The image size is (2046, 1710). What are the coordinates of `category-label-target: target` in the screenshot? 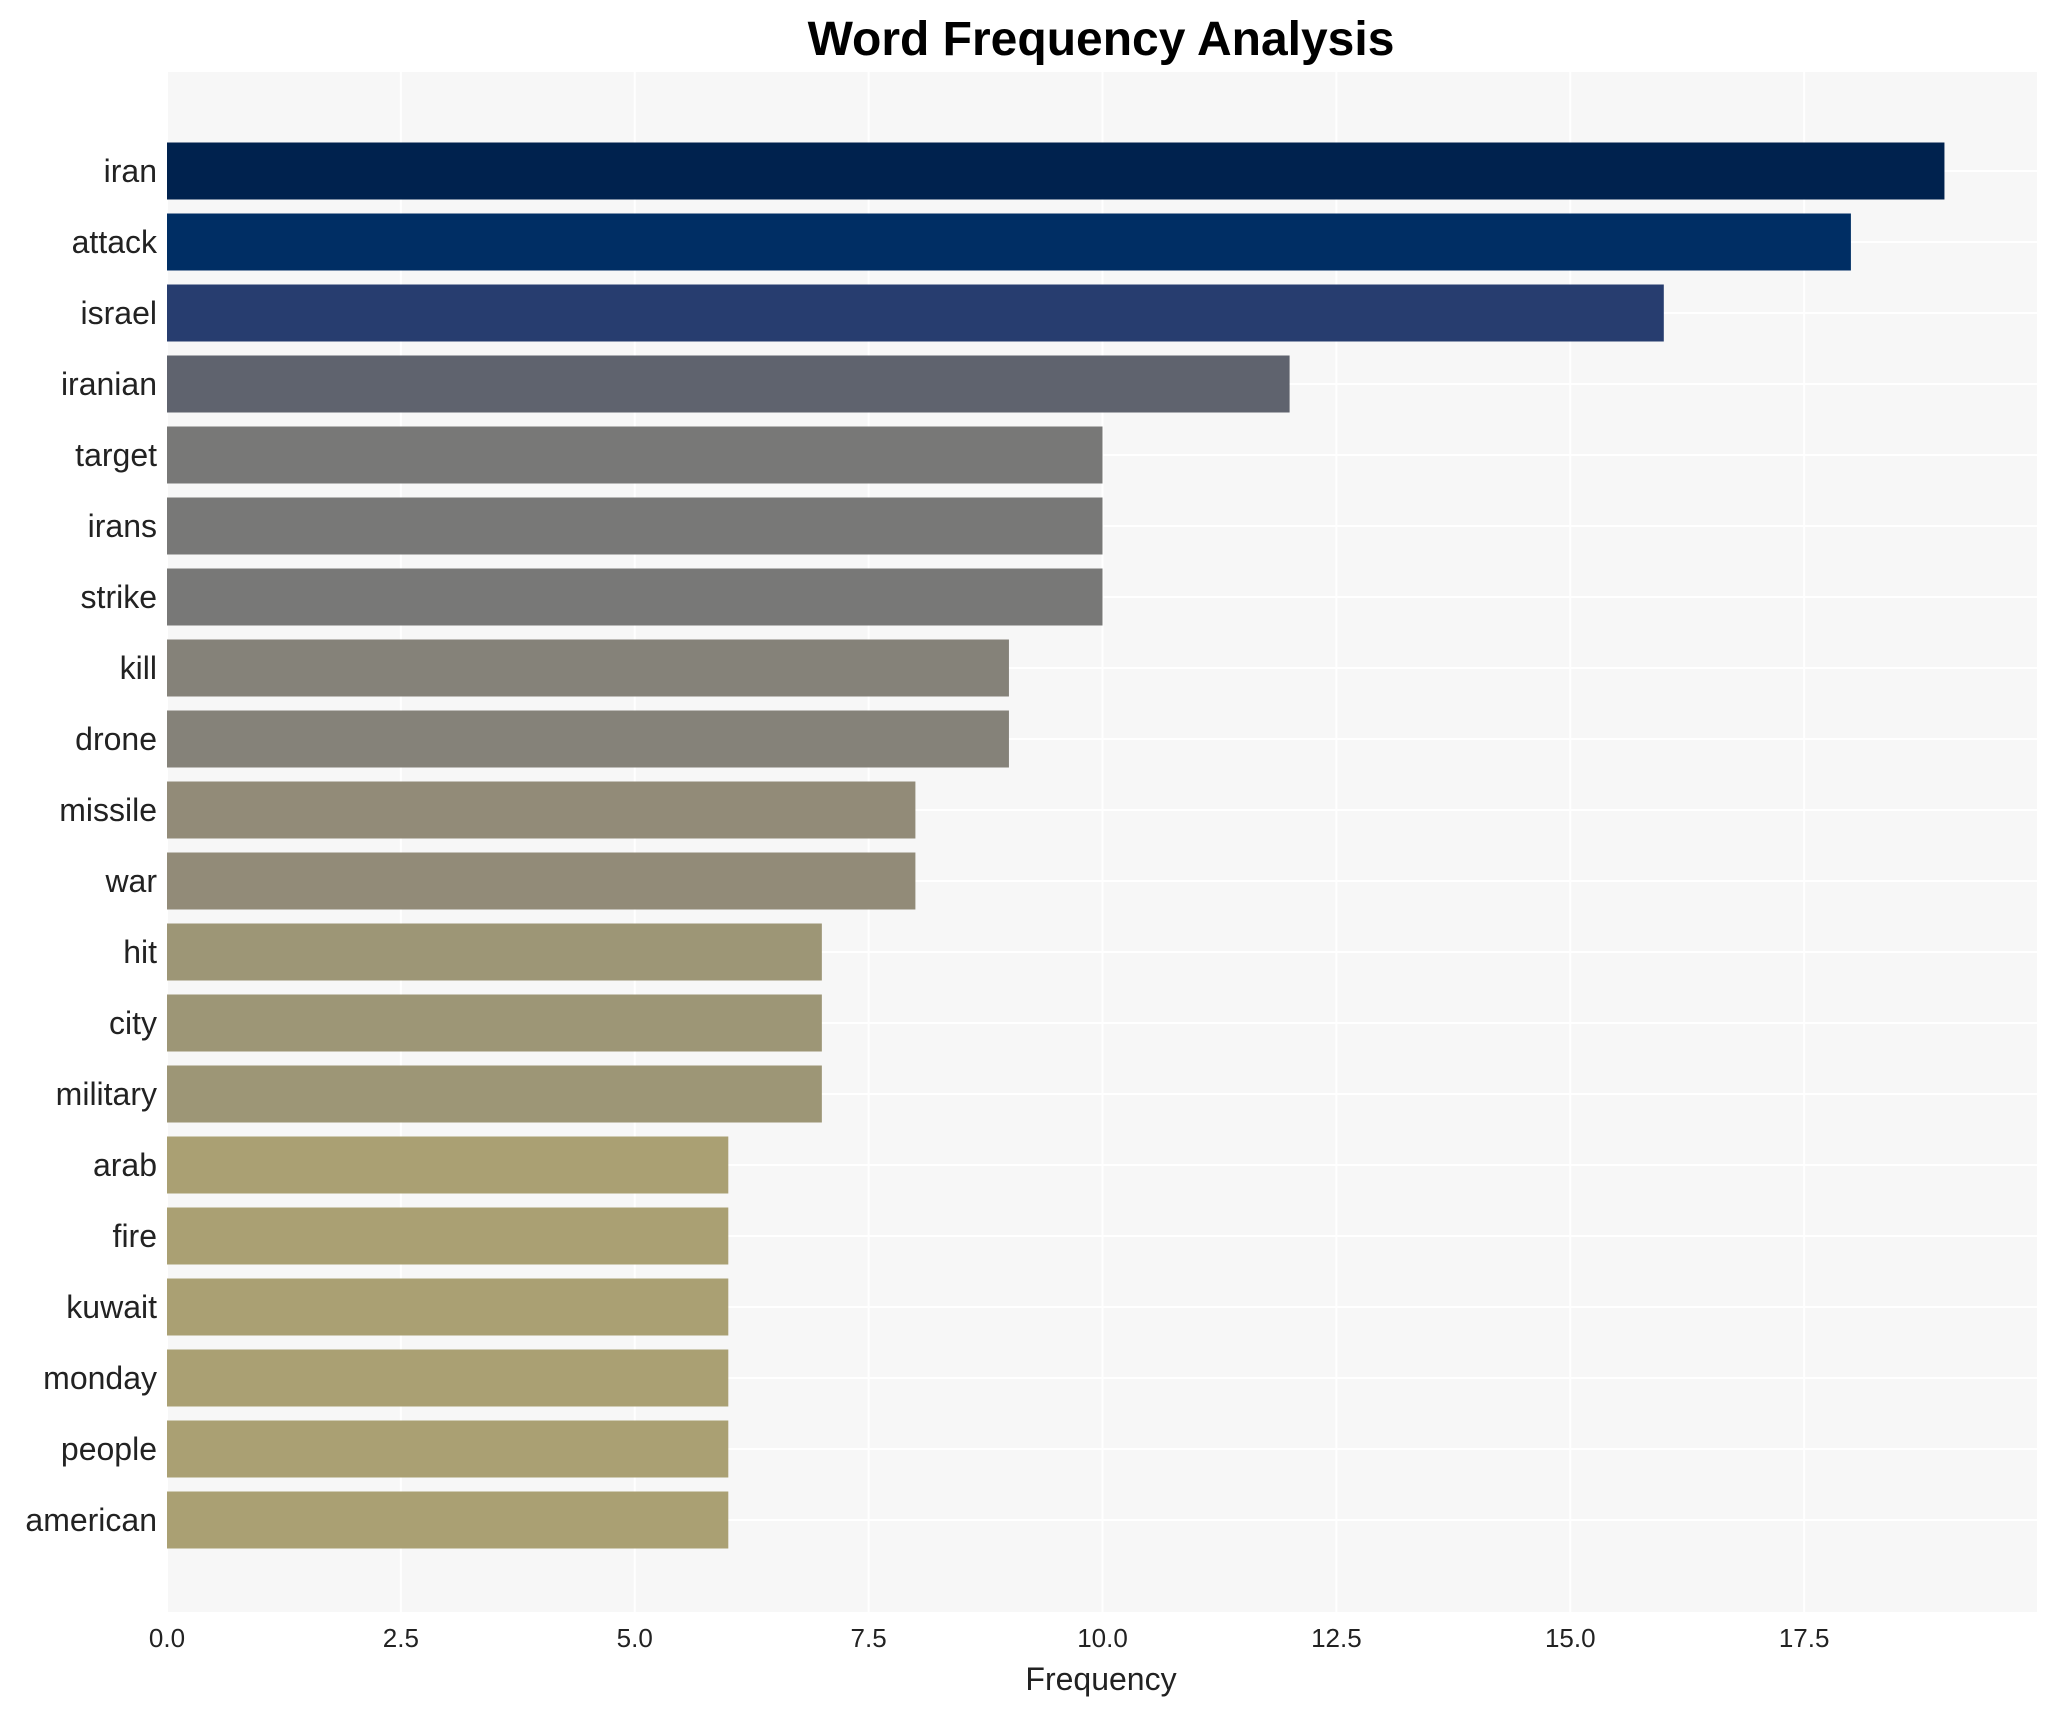 It's located at (116, 455).